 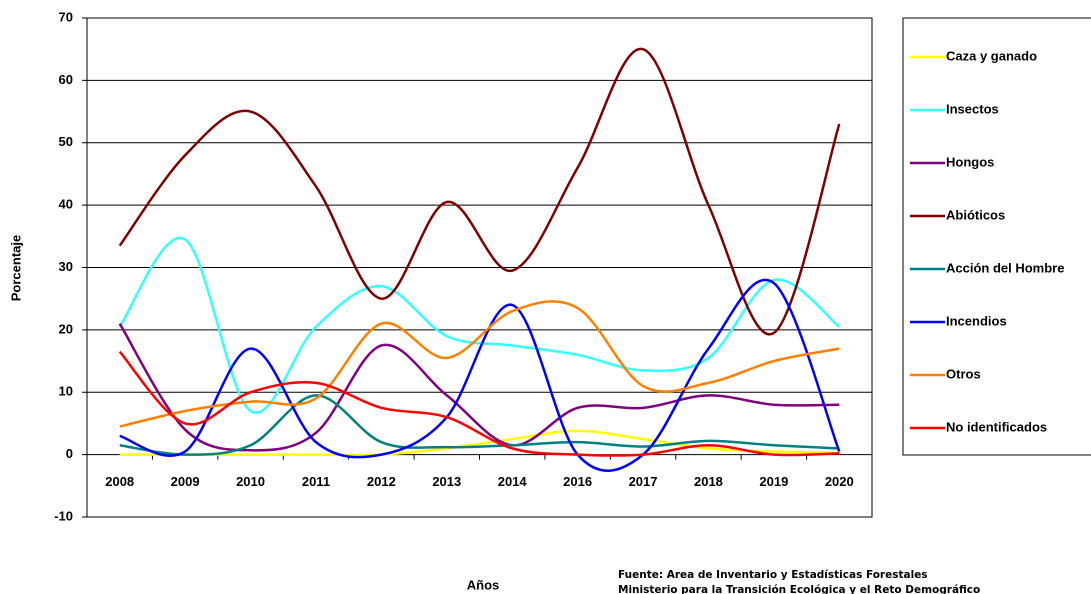 I want to click on legend-label: Abióticos, so click(x=975, y=214).